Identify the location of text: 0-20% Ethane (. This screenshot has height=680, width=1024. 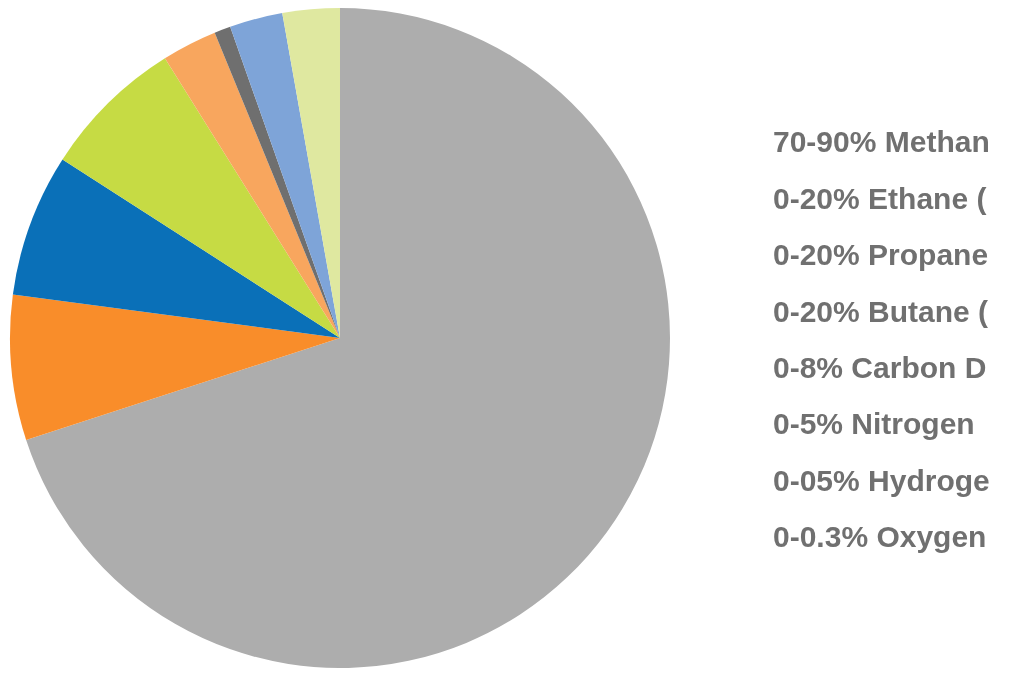
(880, 198).